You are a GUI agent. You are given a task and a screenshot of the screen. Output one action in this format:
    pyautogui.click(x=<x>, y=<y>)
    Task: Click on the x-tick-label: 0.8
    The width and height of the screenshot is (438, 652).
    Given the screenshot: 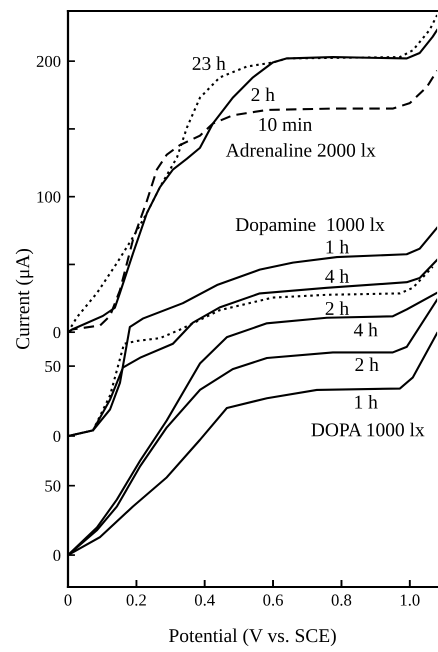 What is the action you would take?
    pyautogui.click(x=342, y=600)
    